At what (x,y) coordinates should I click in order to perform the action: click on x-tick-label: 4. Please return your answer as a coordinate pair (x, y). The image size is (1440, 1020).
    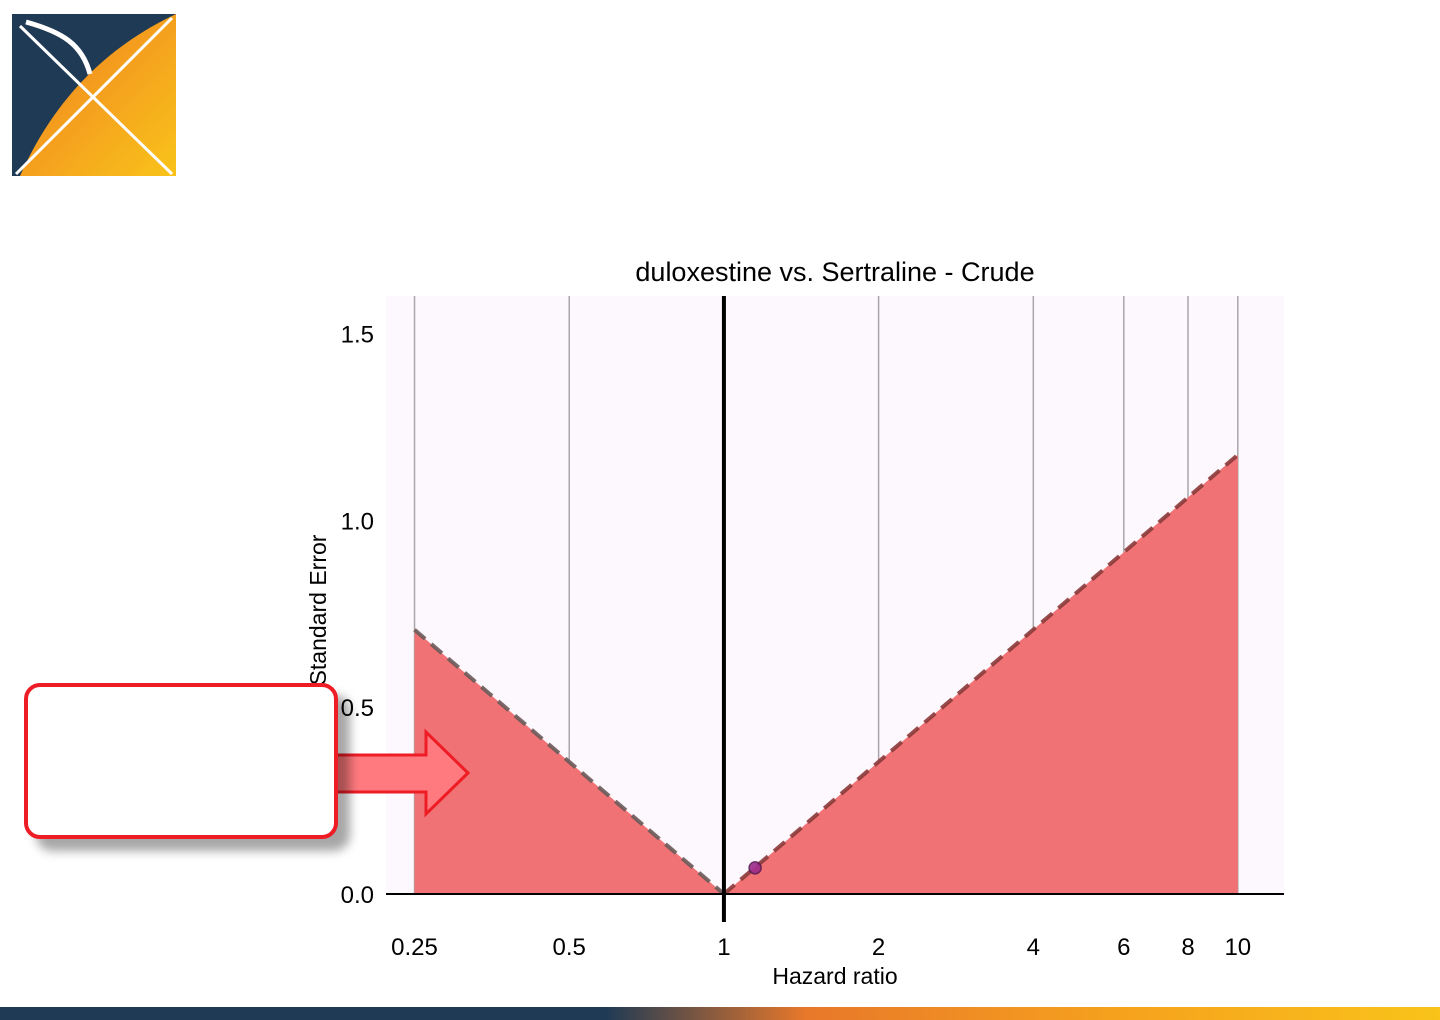
    Looking at the image, I should click on (1033, 947).